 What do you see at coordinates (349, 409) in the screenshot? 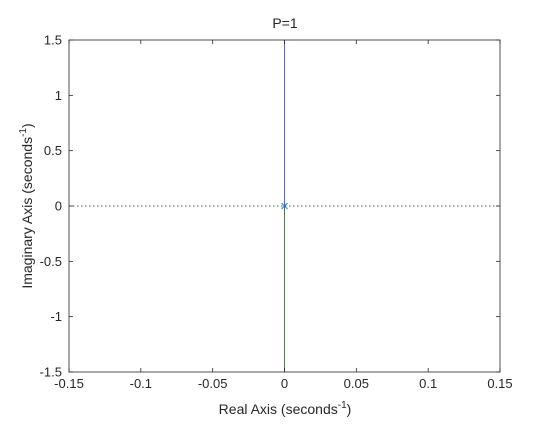
I see `x-axis-label-close: )` at bounding box center [349, 409].